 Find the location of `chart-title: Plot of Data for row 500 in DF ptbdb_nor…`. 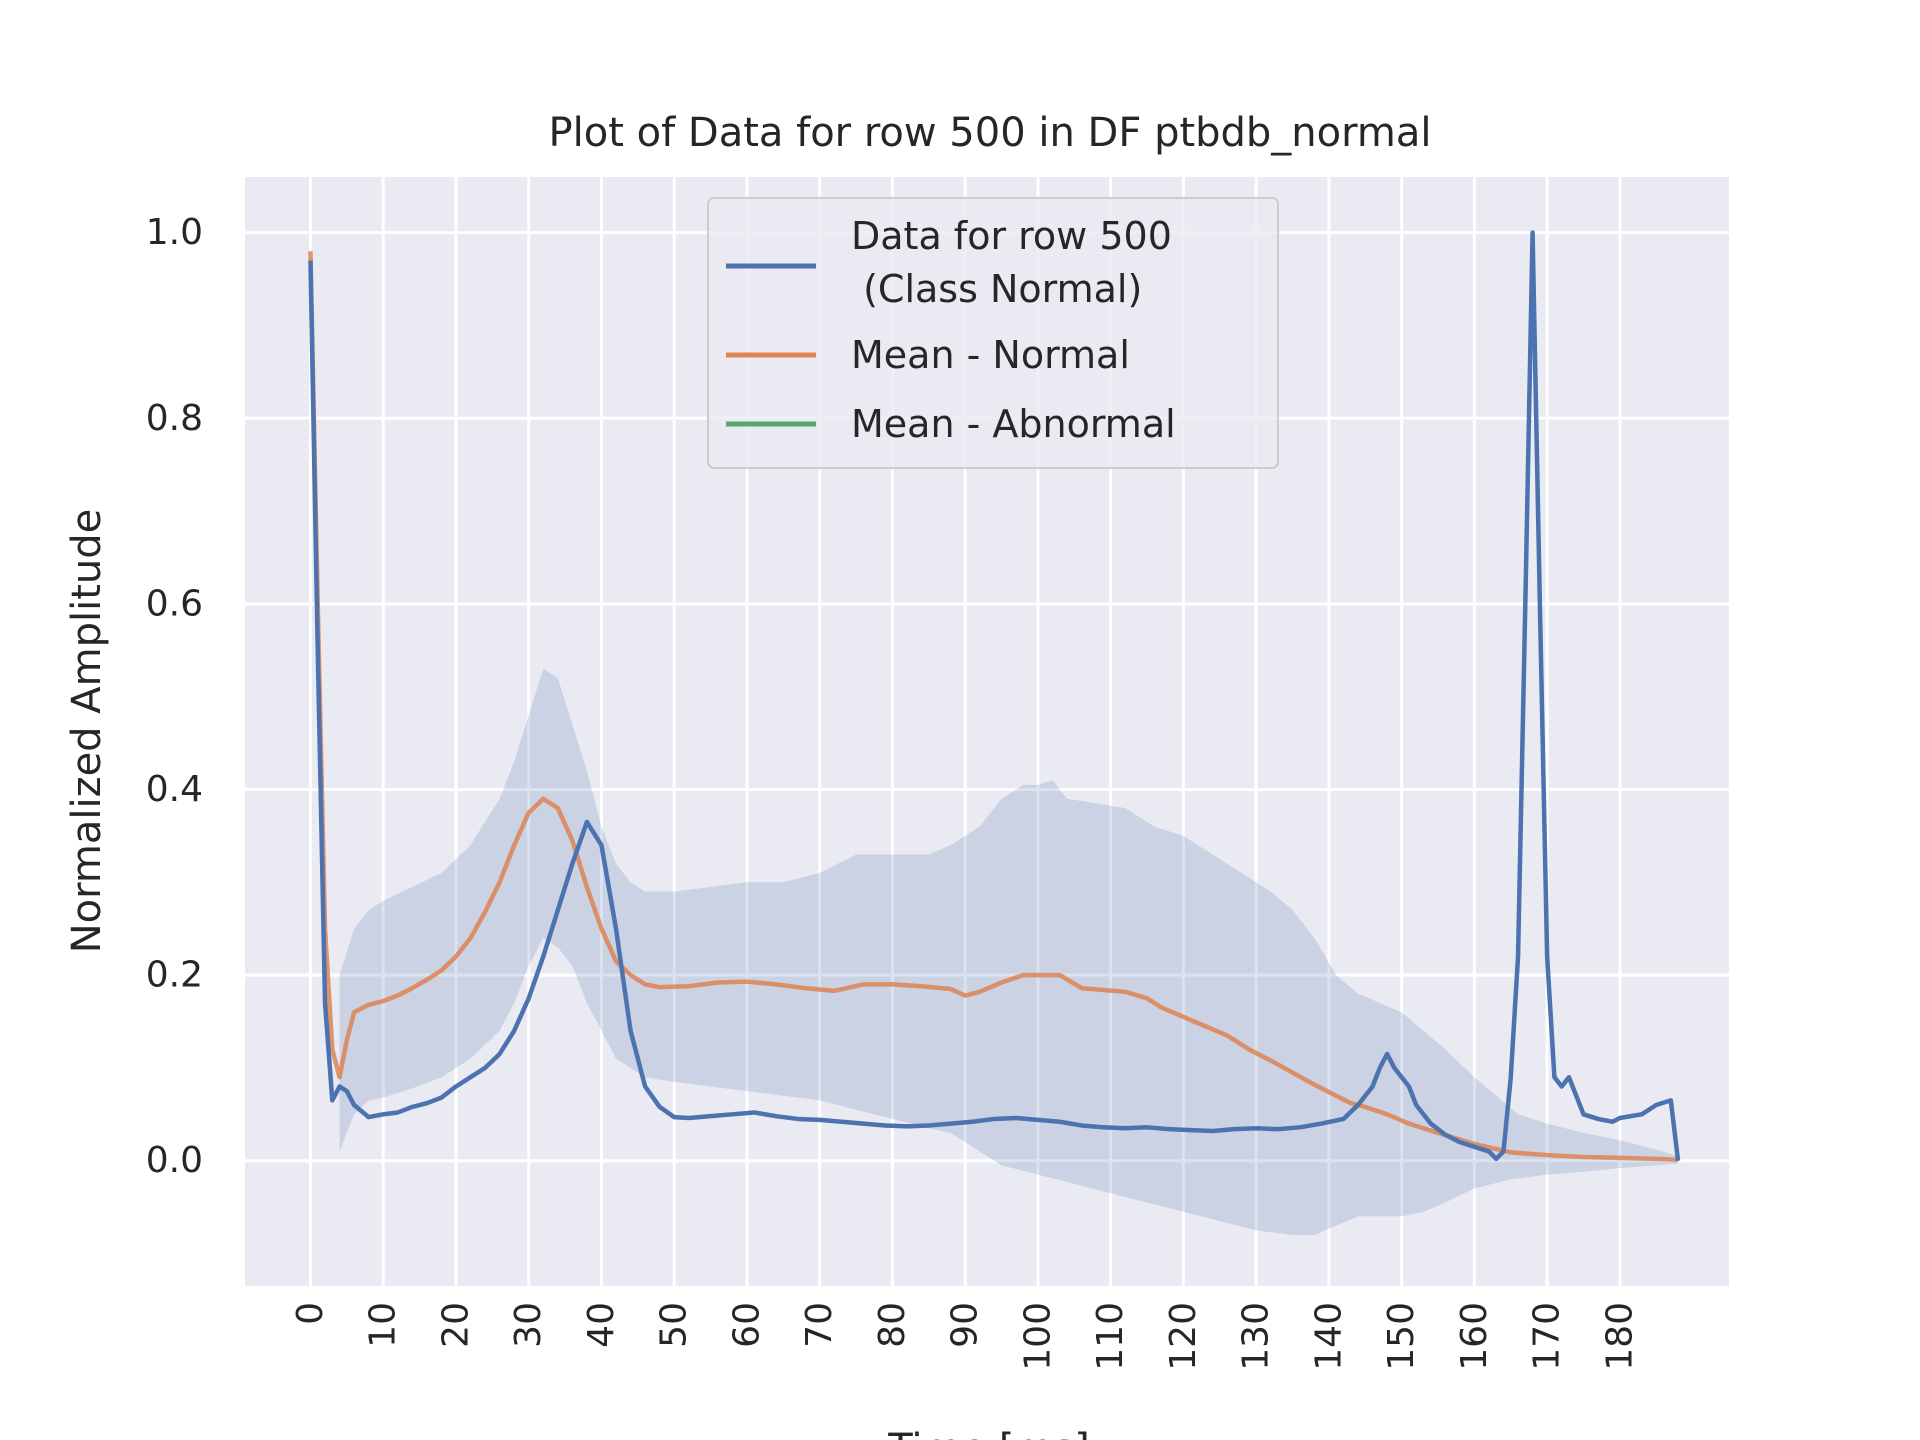

chart-title: Plot of Data for row 500 in DF ptbdb_nor… is located at coordinates (990, 133).